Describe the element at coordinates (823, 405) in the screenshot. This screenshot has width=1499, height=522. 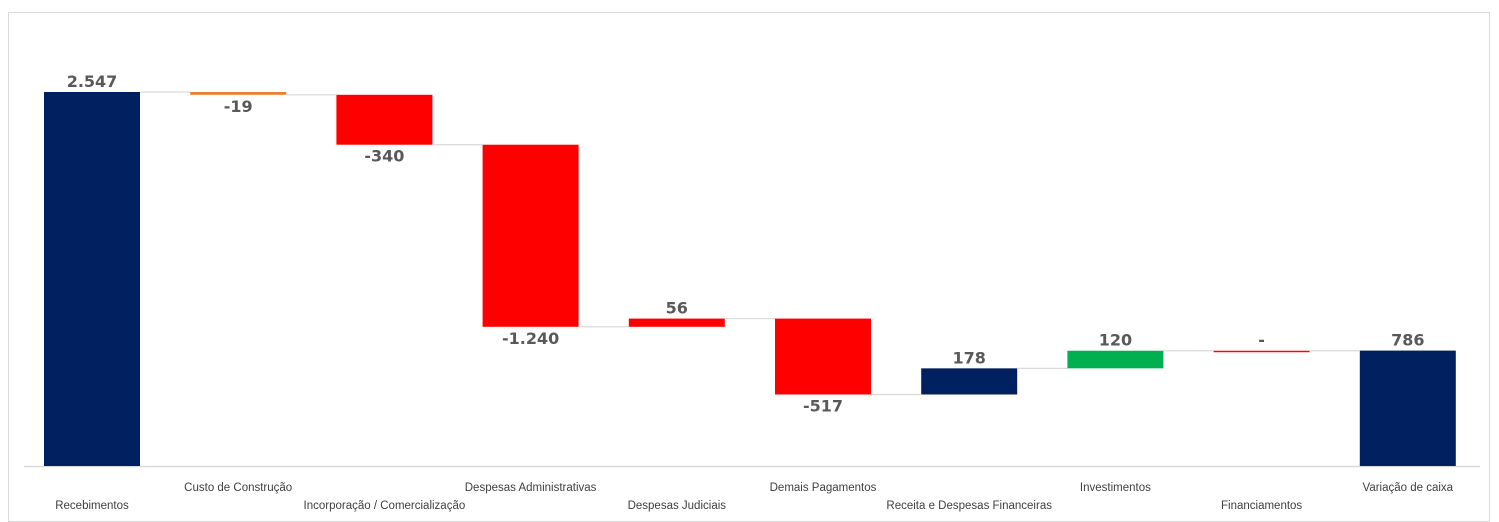
I see `data-label-5: -517` at that location.